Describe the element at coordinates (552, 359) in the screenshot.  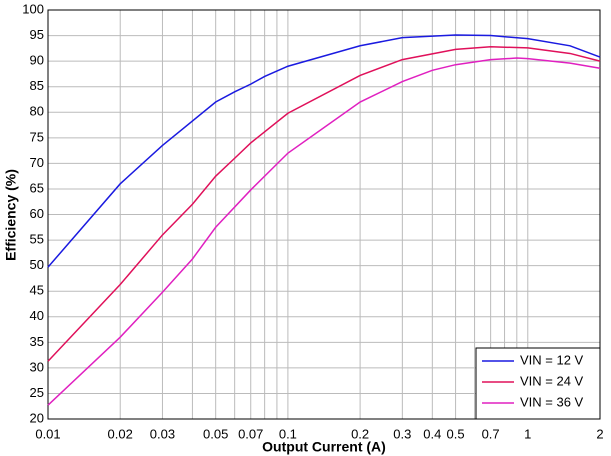
I see `legend-label: VIN = 12 V` at that location.